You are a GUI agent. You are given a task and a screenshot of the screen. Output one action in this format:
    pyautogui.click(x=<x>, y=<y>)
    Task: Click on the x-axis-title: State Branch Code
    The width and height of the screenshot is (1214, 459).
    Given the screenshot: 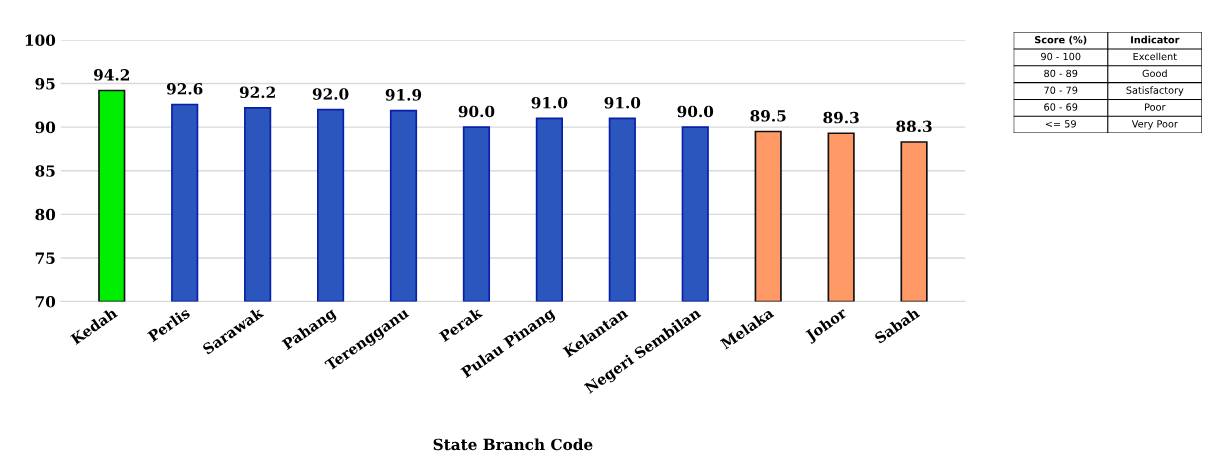 What is the action you would take?
    pyautogui.click(x=513, y=444)
    